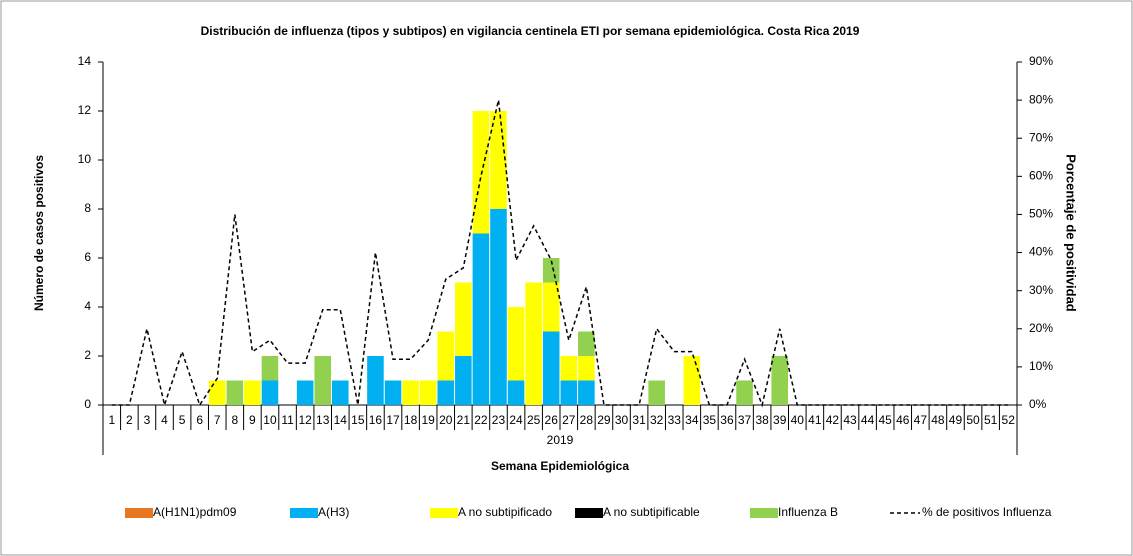 This screenshot has height=556, width=1133. Describe the element at coordinates (1041, 214) in the screenshot. I see `y2-tick-label: 50%` at that location.